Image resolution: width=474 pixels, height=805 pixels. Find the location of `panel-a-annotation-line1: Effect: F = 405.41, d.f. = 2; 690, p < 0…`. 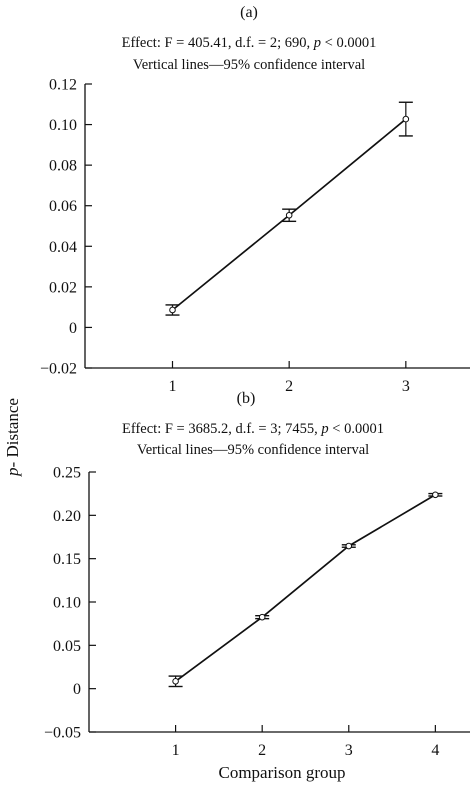

panel-a-annotation-line1: Effect: F = 405.41, d.f. = 2; 690, p < 0… is located at coordinates (249, 43).